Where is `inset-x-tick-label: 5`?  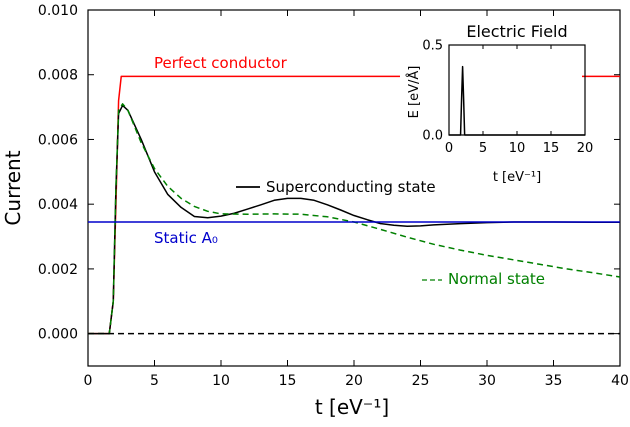 inset-x-tick-label: 5 is located at coordinates (483, 148).